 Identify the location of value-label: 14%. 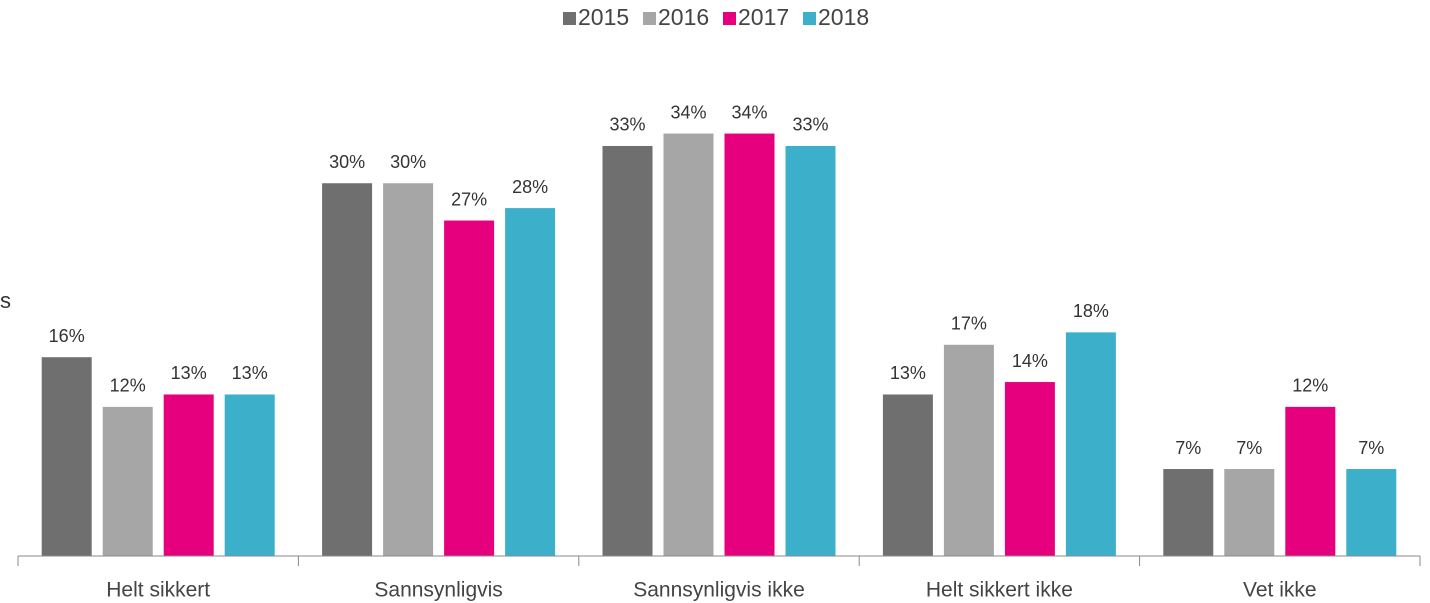
(1030, 361).